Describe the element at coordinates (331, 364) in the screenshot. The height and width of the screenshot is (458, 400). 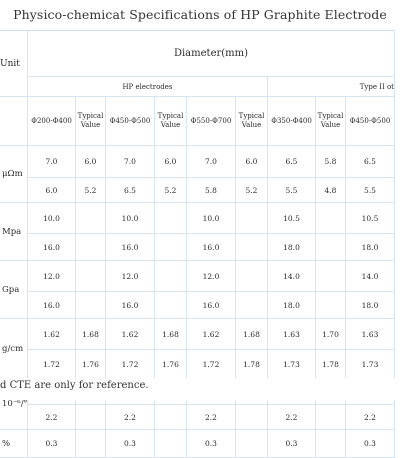
I see `table-cell: 1.78` at that location.